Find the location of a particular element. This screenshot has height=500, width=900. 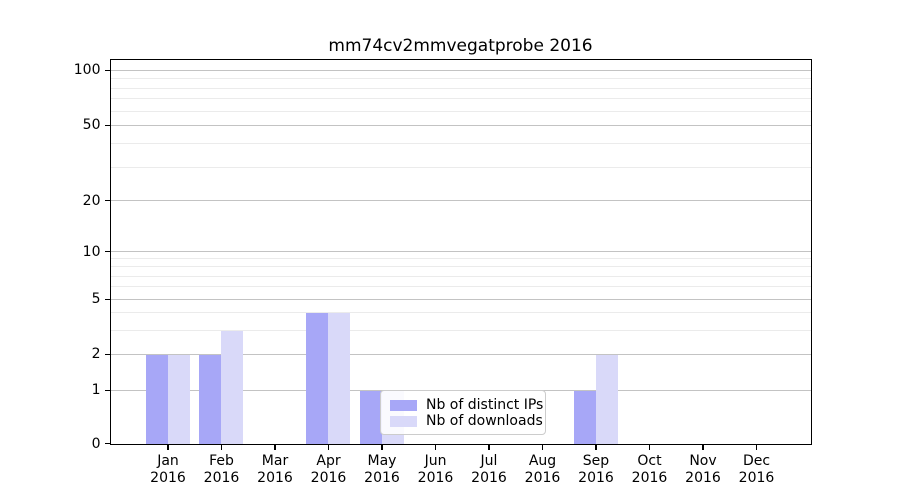

x-tick-label-oct: Oct 2016 is located at coordinates (649, 469).